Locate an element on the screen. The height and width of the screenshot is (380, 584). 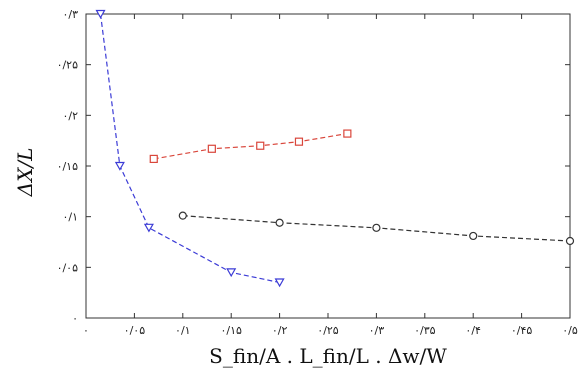
x-tick-label: ۰/۰۵ is located at coordinates (135, 330).